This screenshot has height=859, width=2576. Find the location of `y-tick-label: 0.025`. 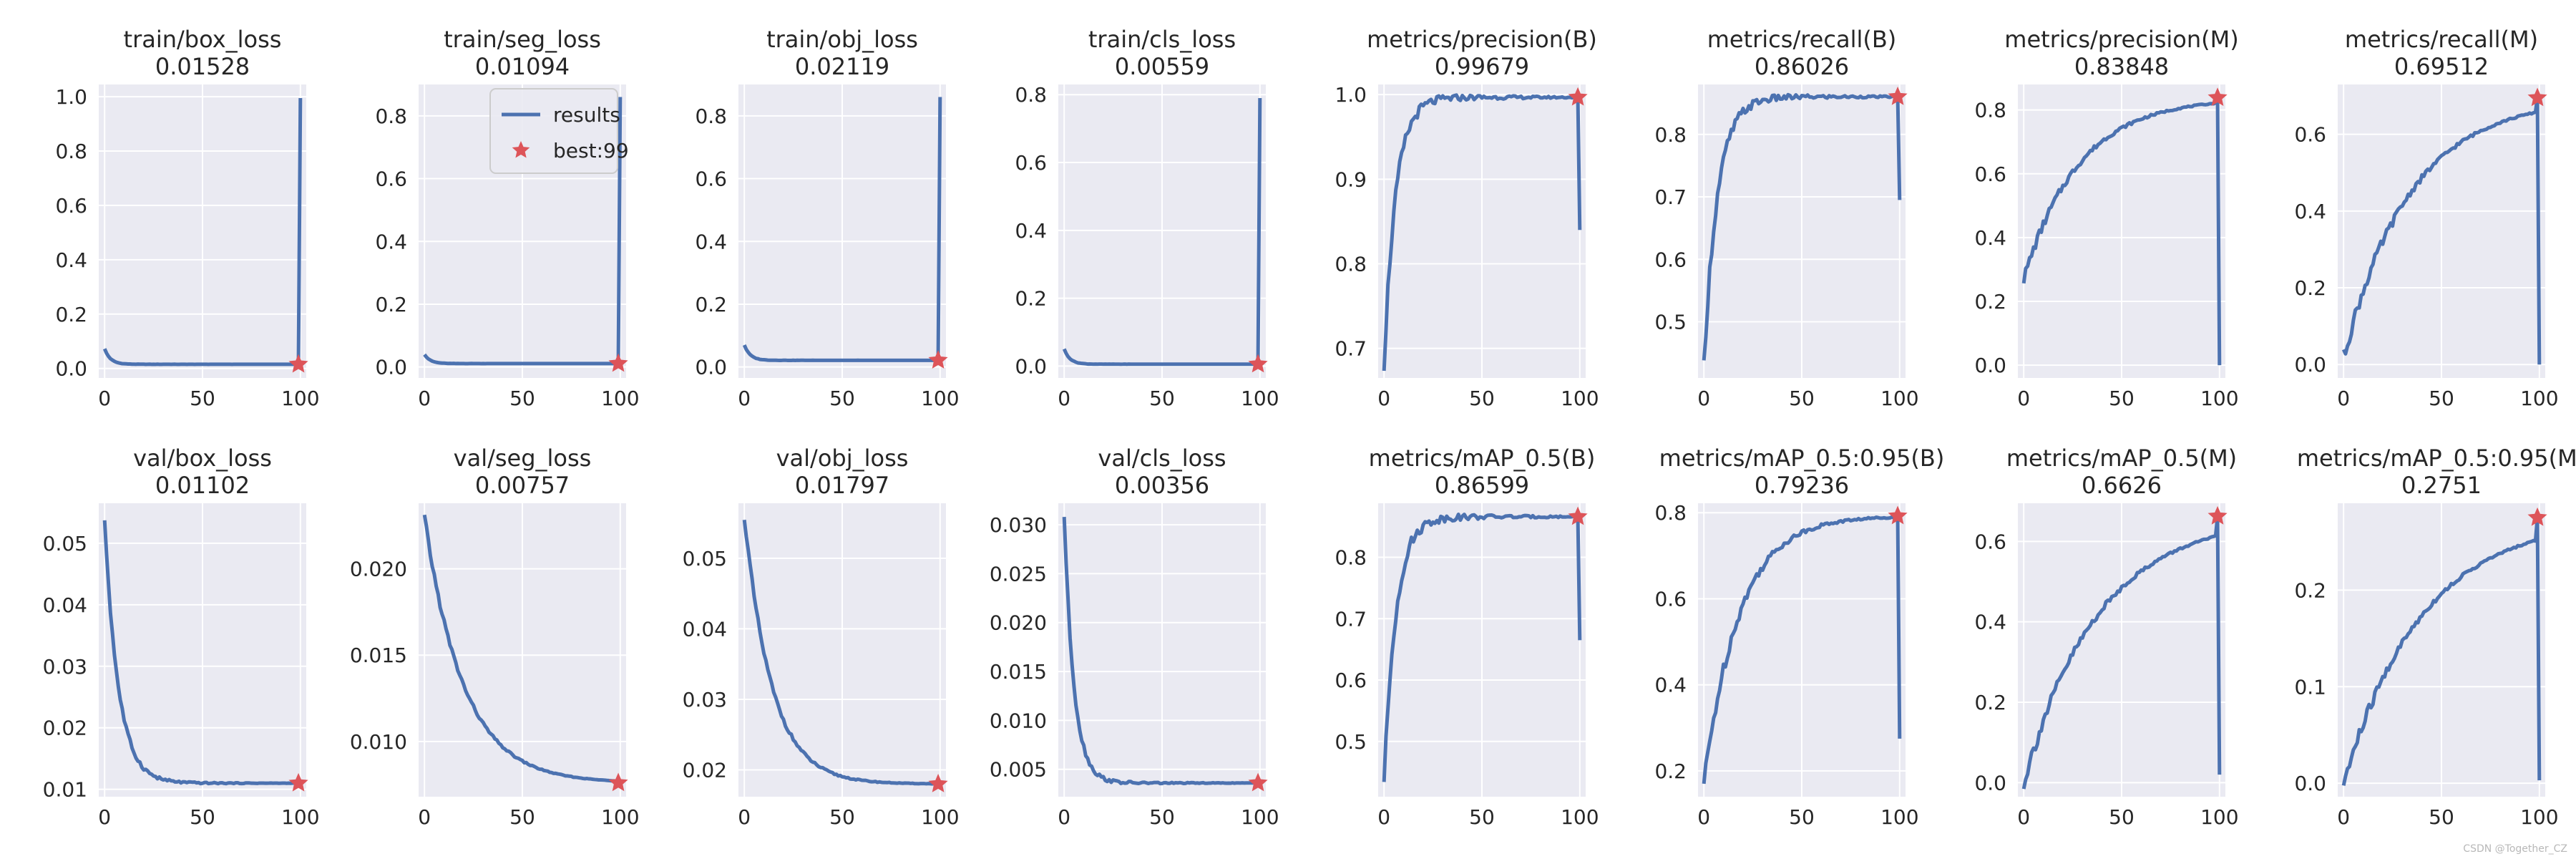

y-tick-label: 0.025 is located at coordinates (1018, 574).